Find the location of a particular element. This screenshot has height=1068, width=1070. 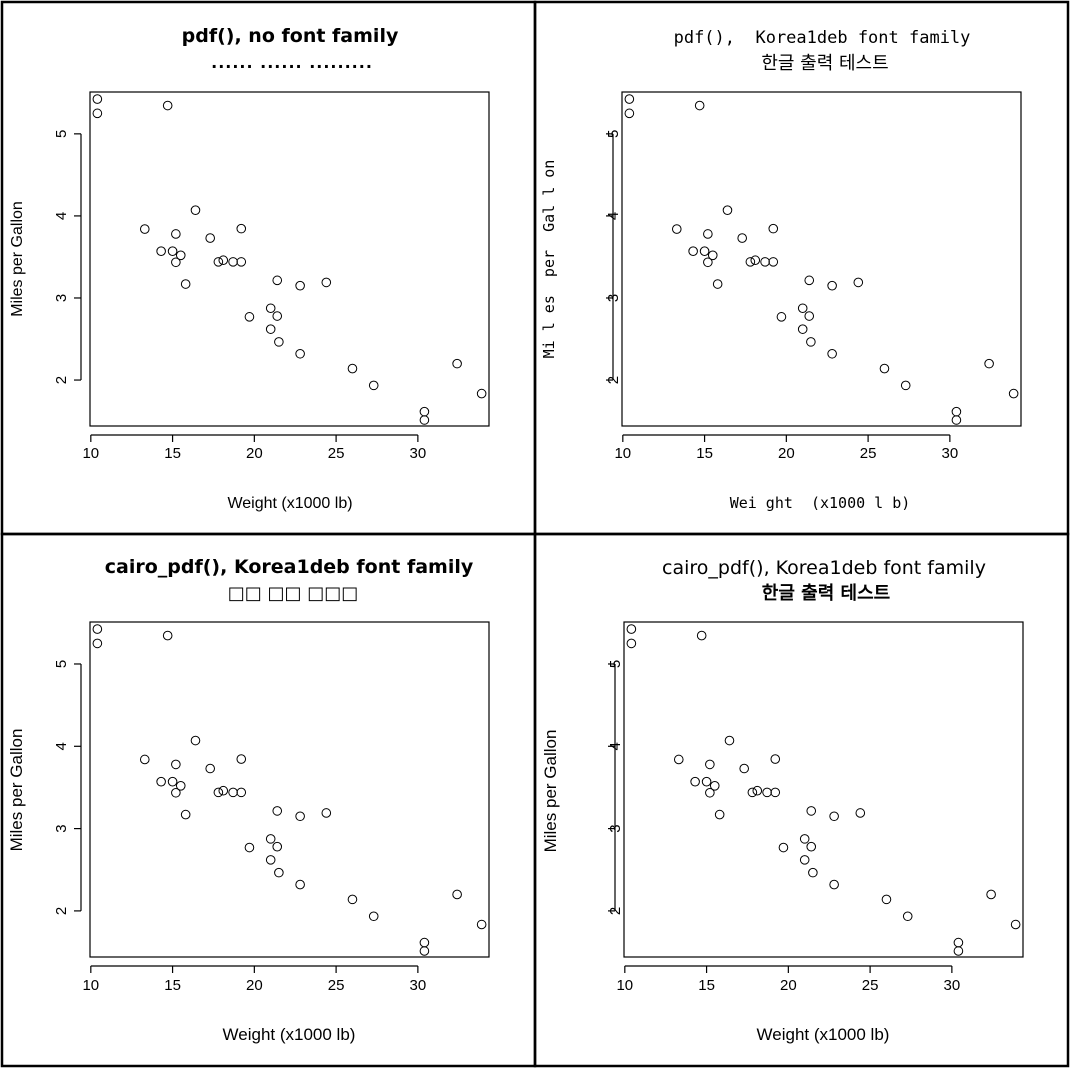

x-tick-label: 20 is located at coordinates (788, 985).